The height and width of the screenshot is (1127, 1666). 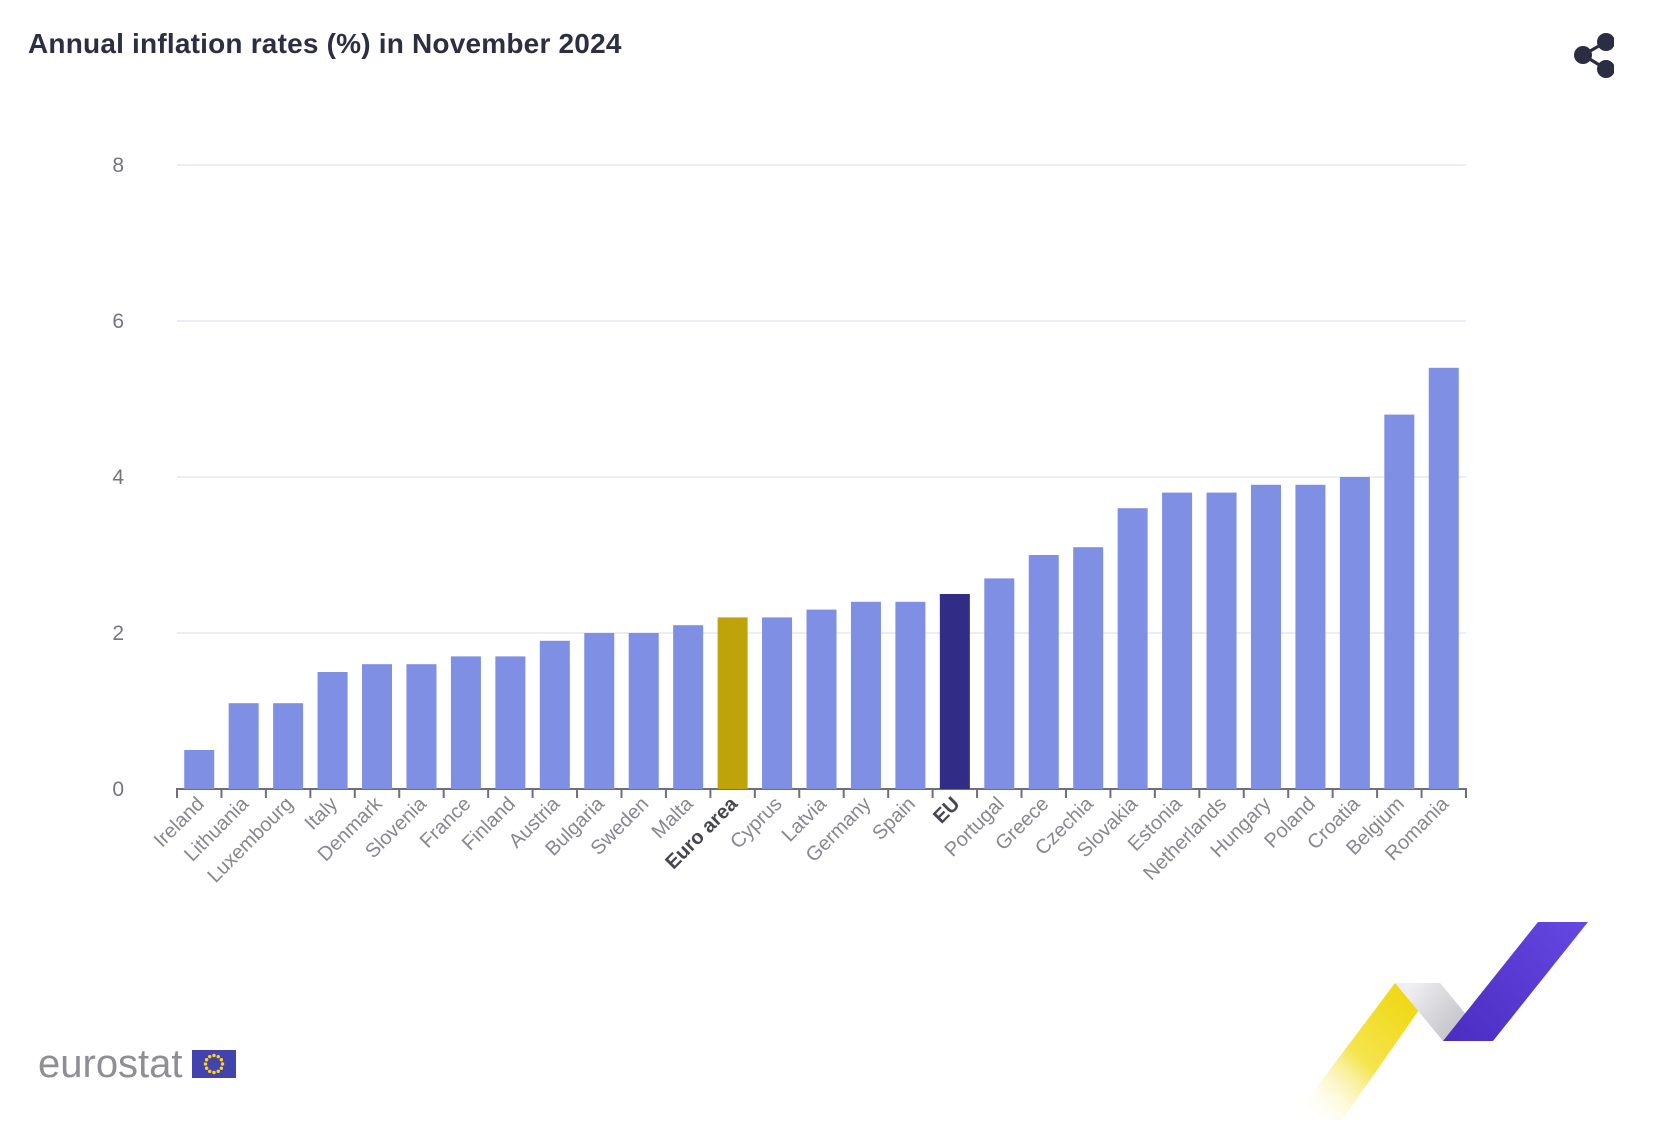 I want to click on x-label-spain: Spain, so click(x=894, y=819).